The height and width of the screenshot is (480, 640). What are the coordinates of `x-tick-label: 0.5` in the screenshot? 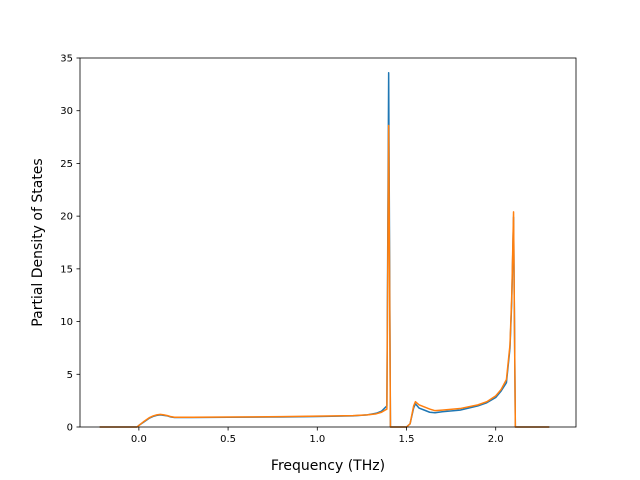 It's located at (228, 439).